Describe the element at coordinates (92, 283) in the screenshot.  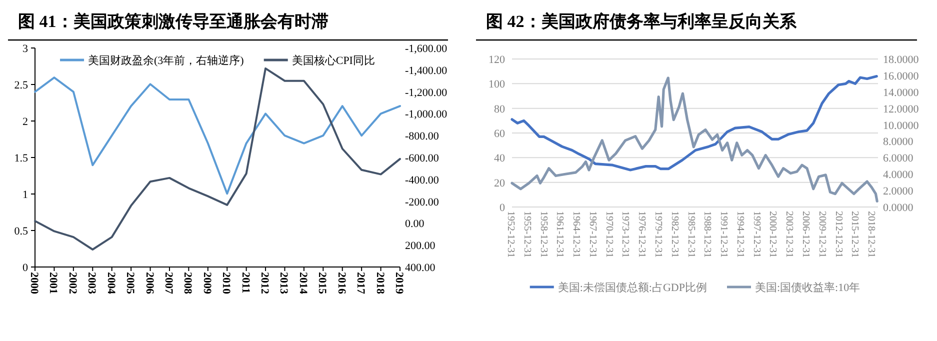
I see `x-tick-label: 2003` at that location.